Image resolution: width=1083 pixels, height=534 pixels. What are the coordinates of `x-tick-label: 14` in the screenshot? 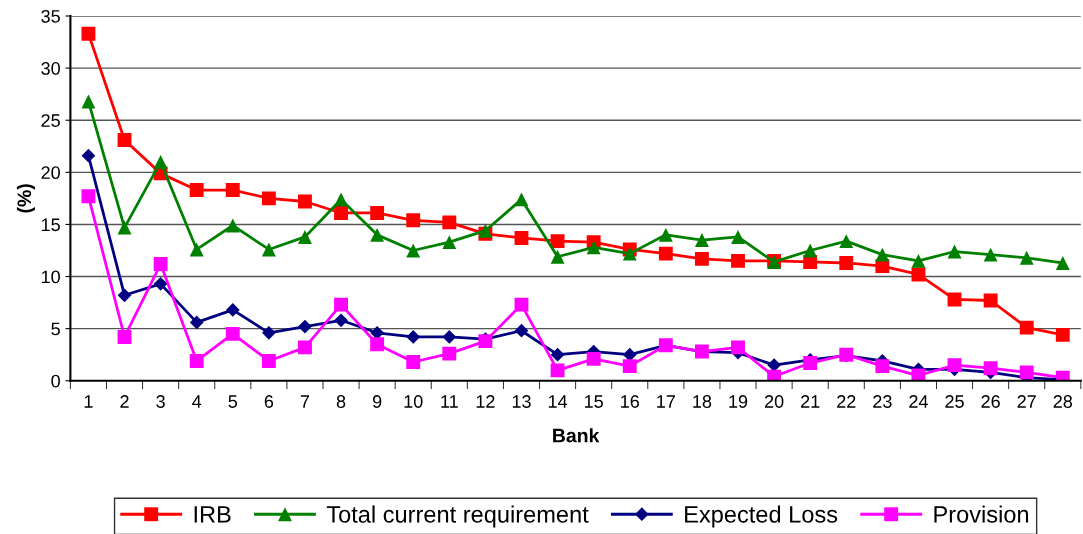 It's located at (558, 401).